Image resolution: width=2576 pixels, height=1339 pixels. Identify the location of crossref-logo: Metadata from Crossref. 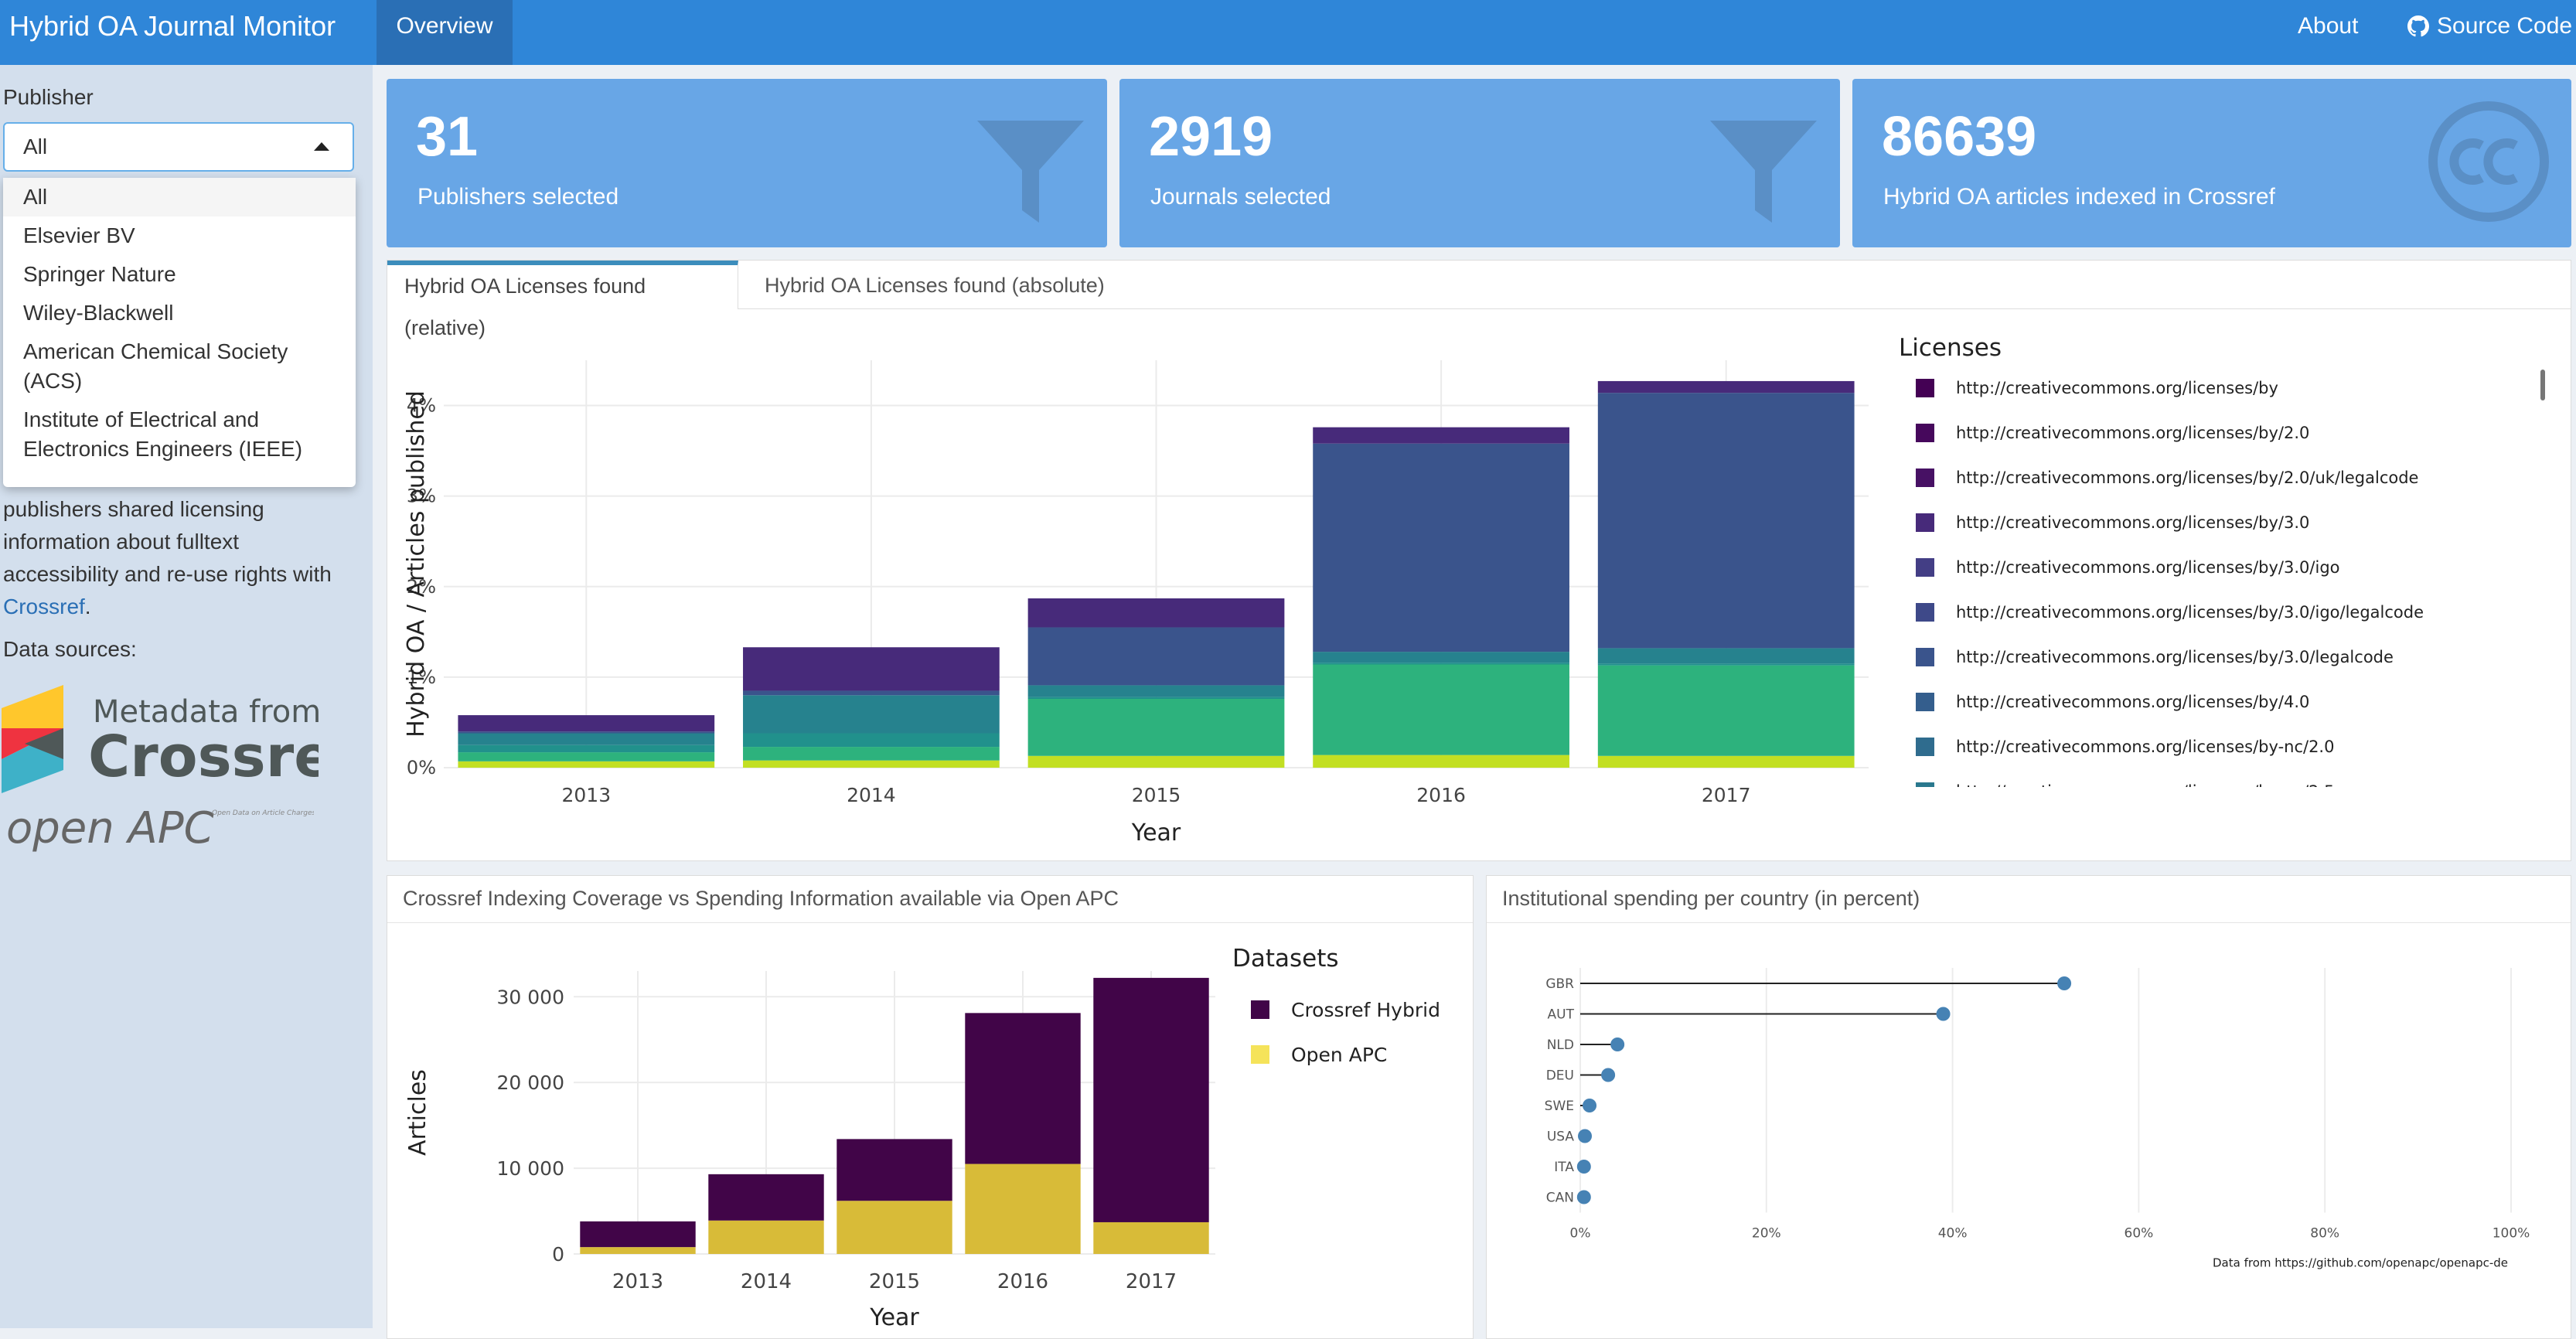
(160, 739).